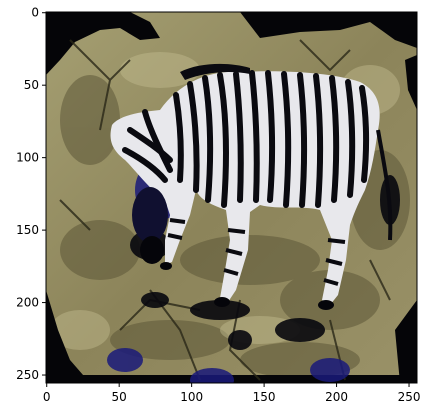 This screenshot has height=418, width=431. I want to click on y-tick-label: 200, so click(27, 303).